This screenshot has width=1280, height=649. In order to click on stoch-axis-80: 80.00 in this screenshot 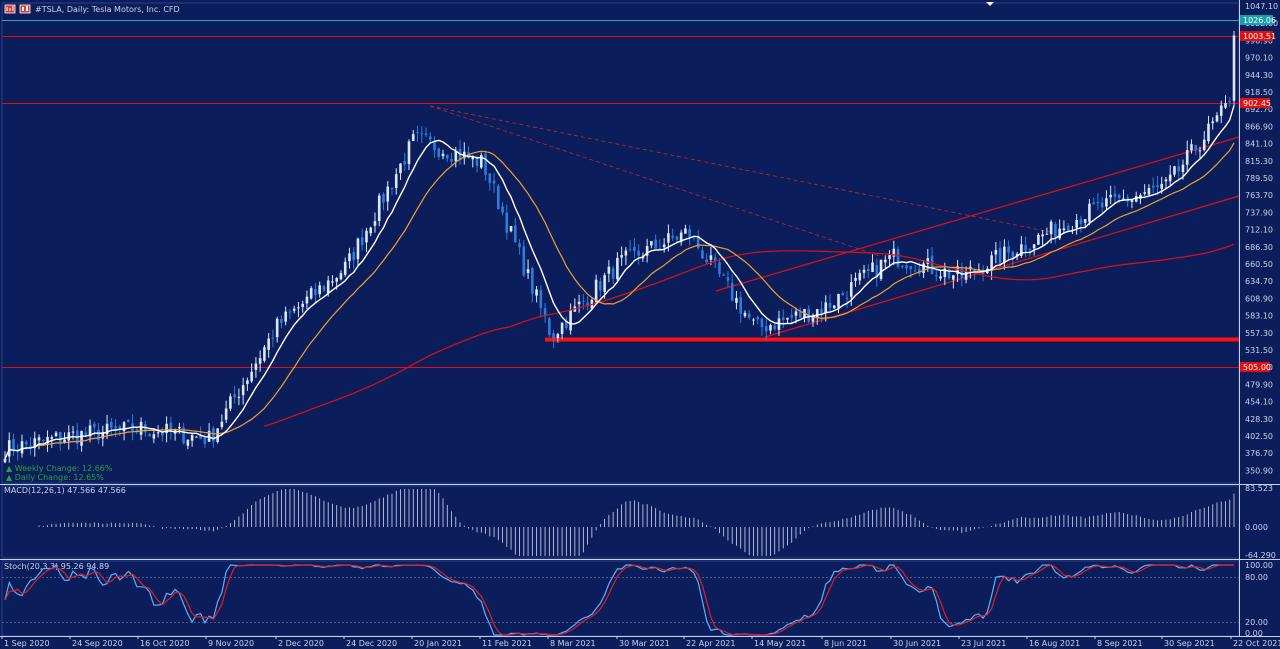, I will do `click(1256, 577)`.